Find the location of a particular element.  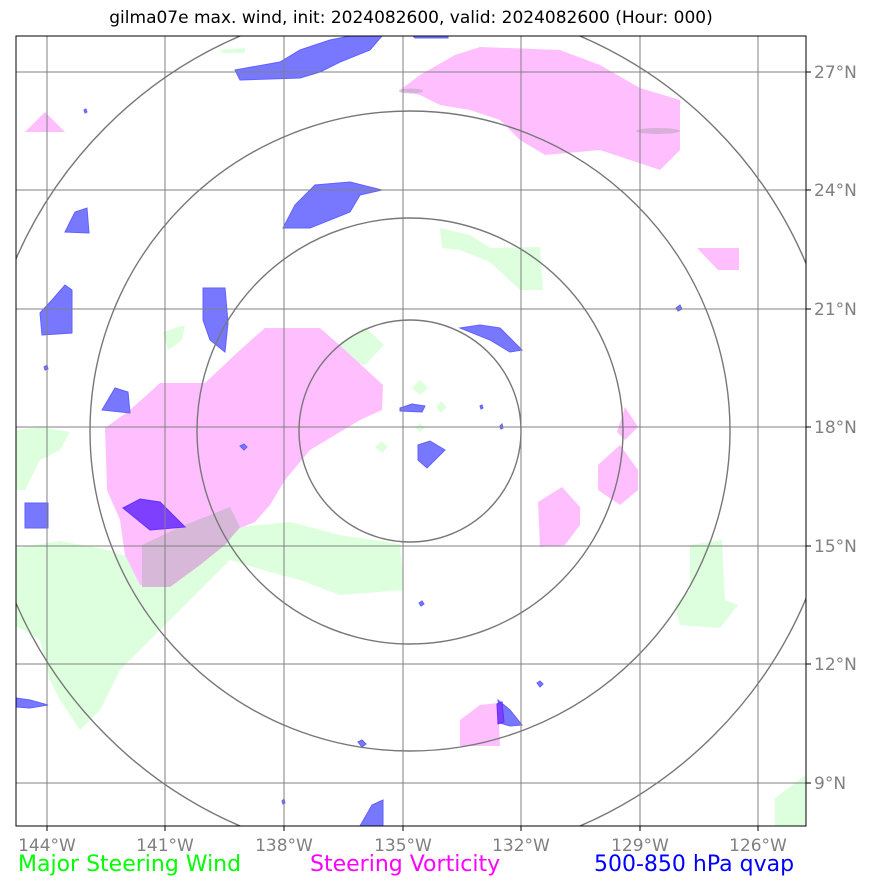

qvap-vorticity-overlap is located at coordinates (313, 611).